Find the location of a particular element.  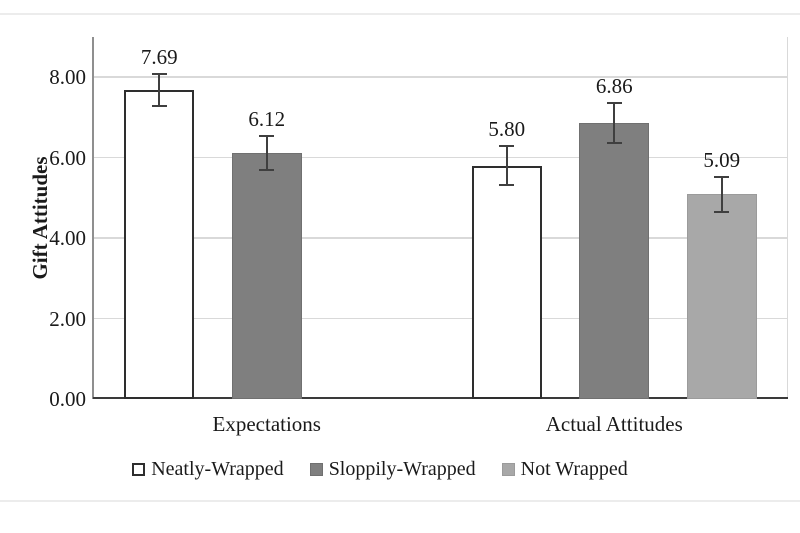

y-axis-line is located at coordinates (93, 218).